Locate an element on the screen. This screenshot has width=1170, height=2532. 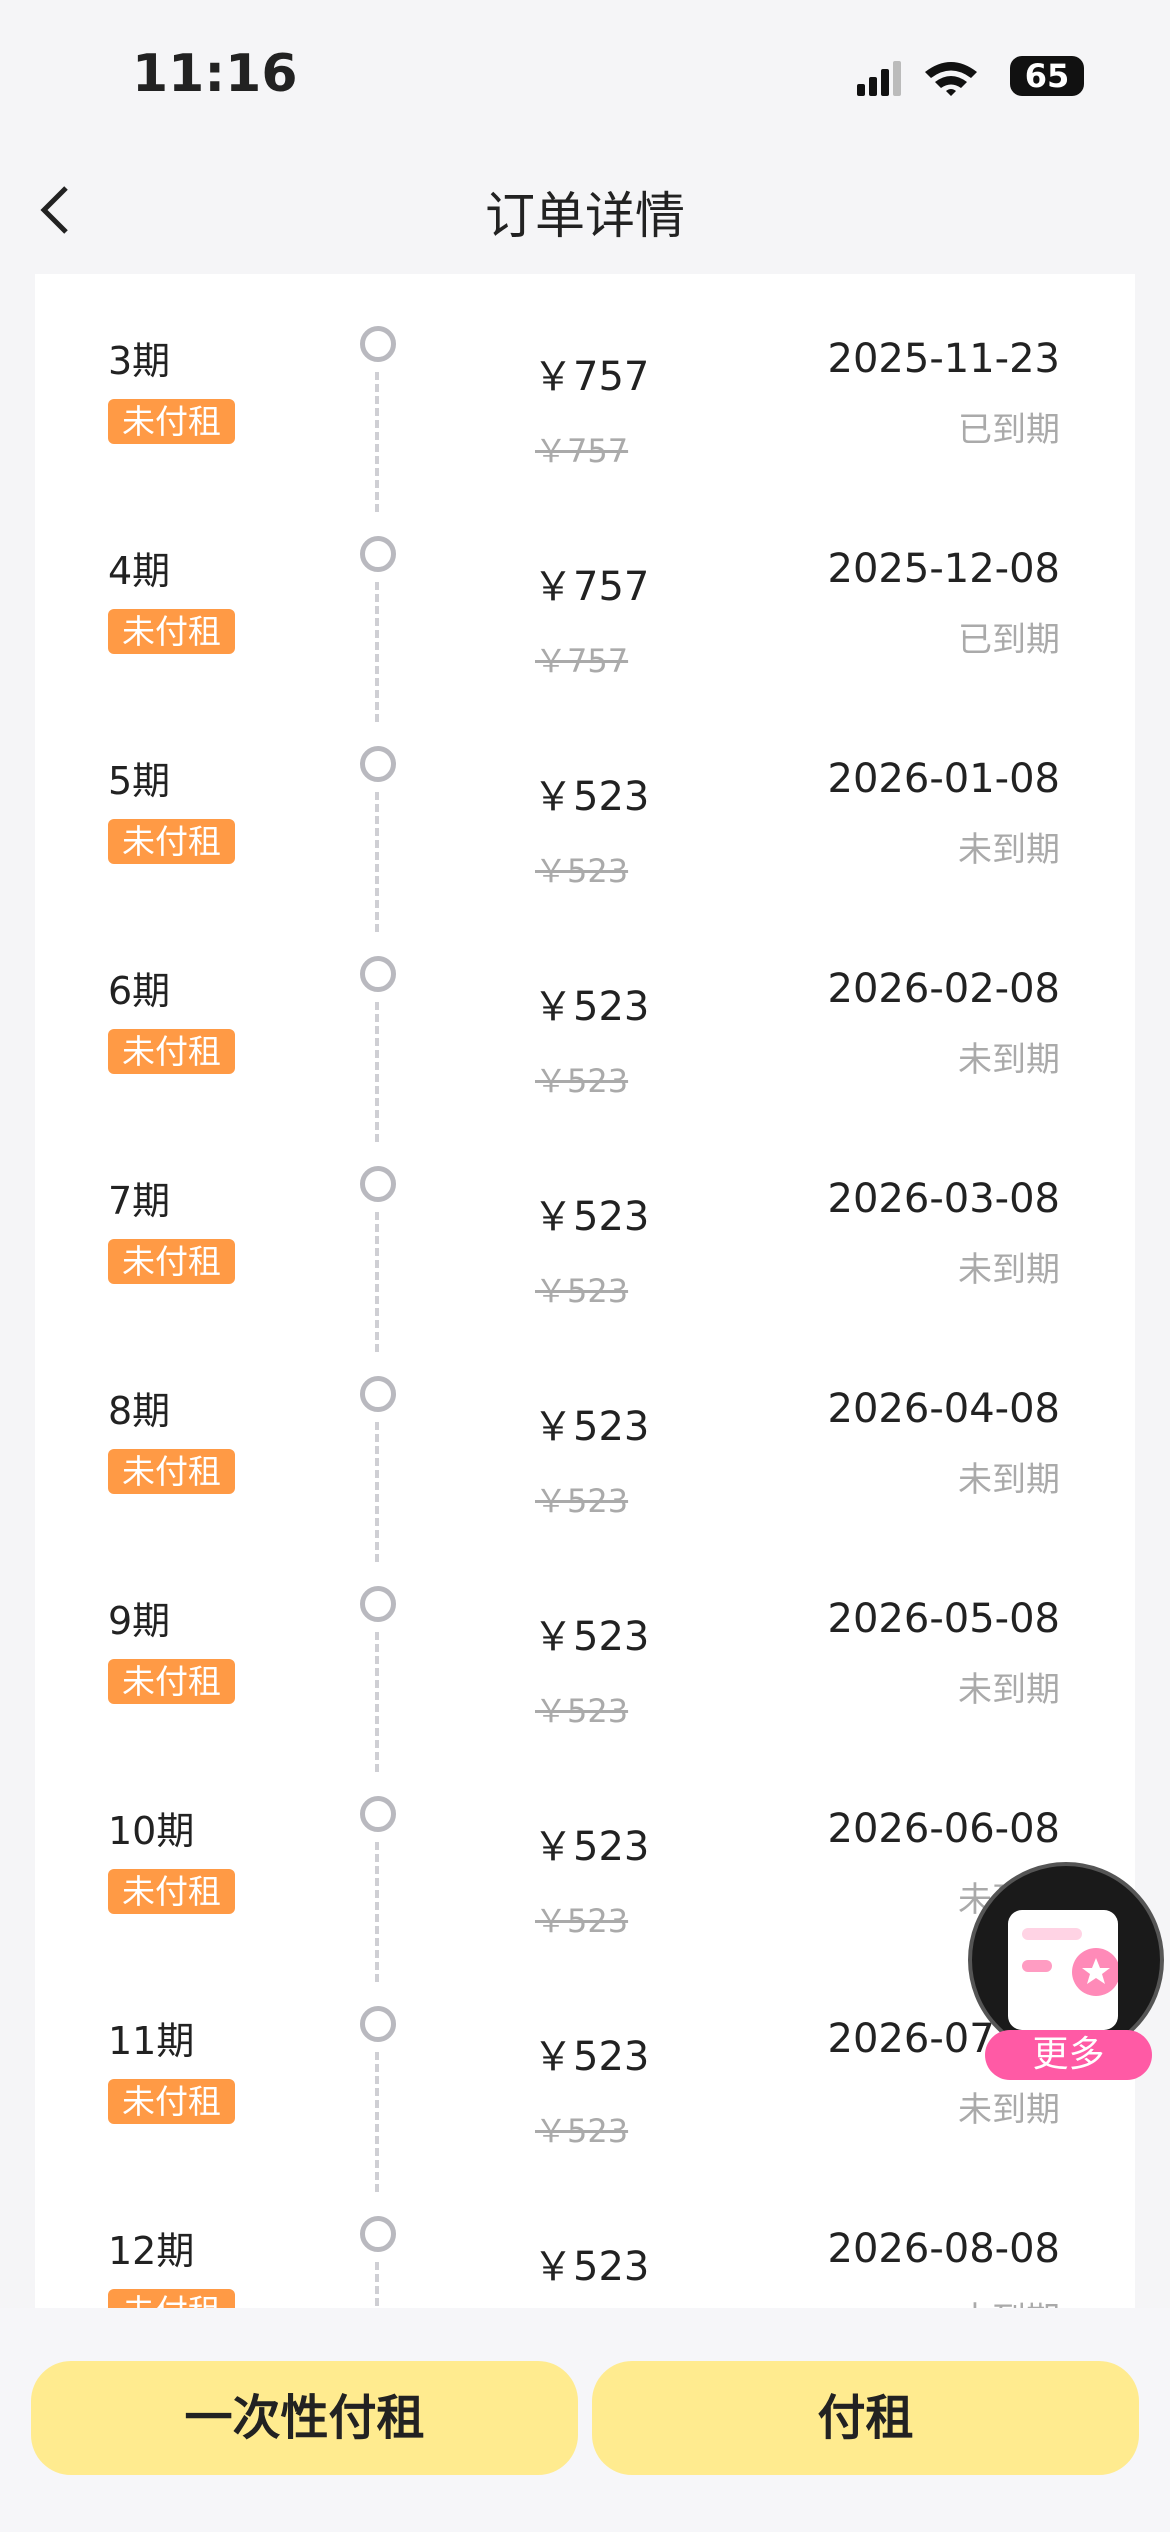
due-date: 2025-12-08 is located at coordinates (943, 569).